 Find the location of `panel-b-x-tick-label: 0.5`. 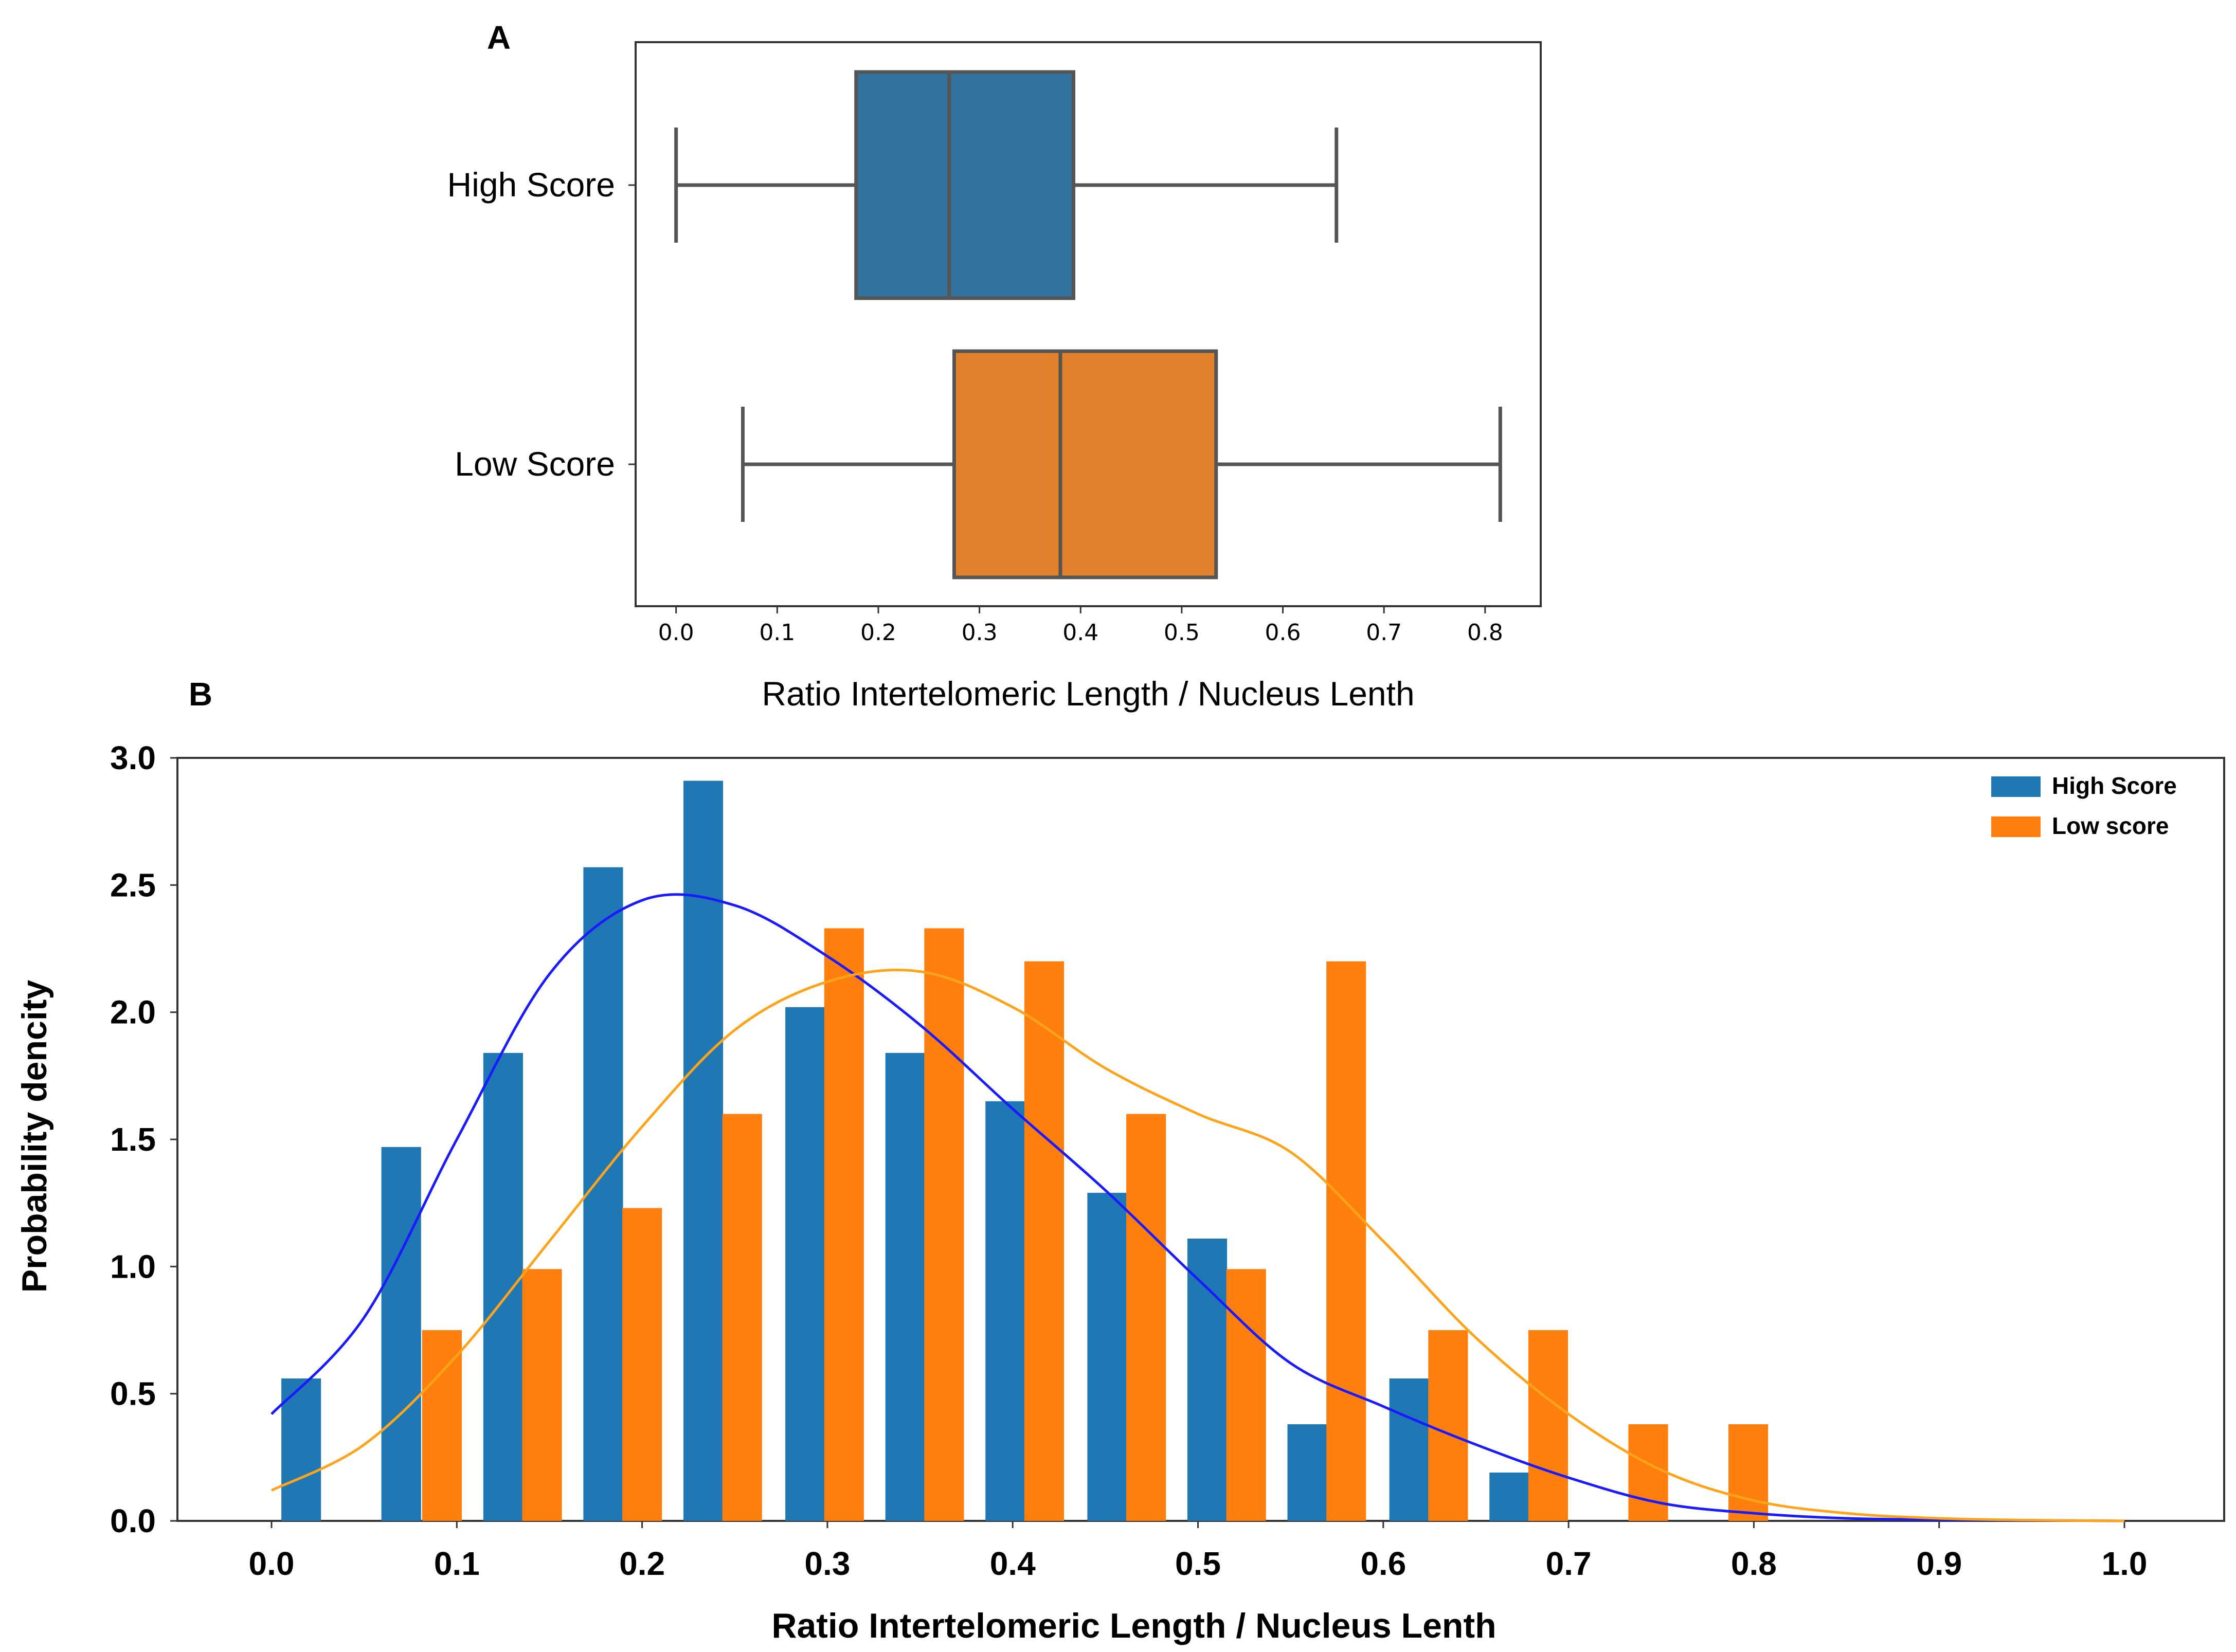

panel-b-x-tick-label: 0.5 is located at coordinates (1198, 1563).